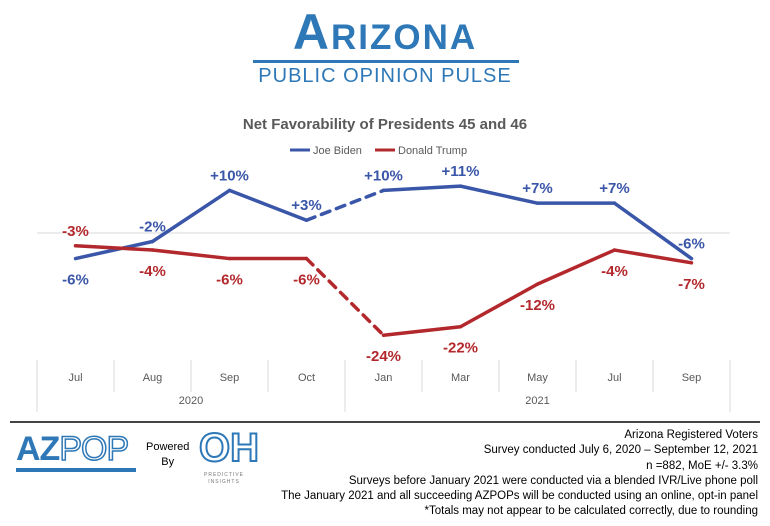 The width and height of the screenshot is (770, 526). Describe the element at coordinates (384, 378) in the screenshot. I see `x-tick-label: Jan` at that location.